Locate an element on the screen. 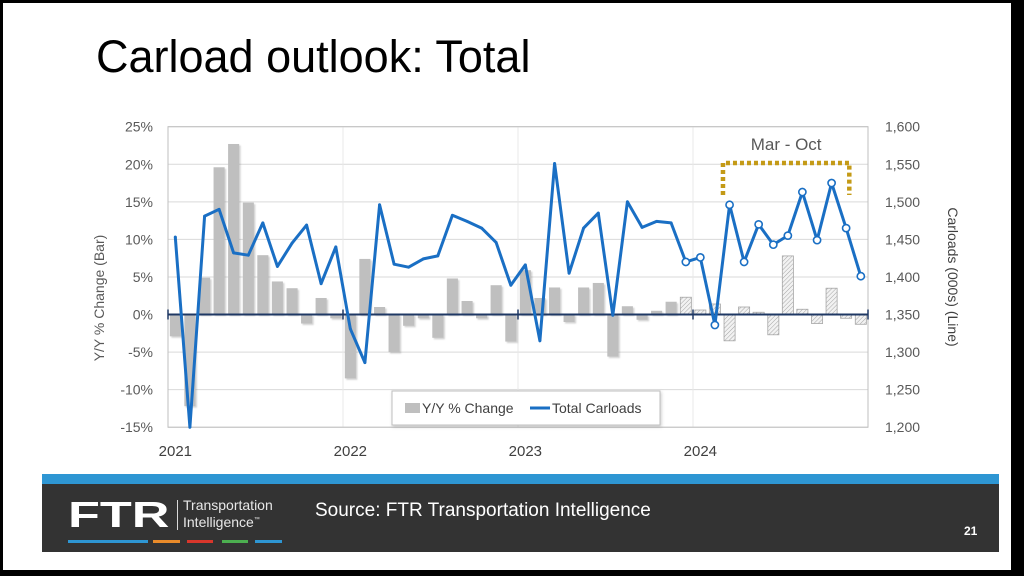 This screenshot has height=576, width=1024. y-left-tick-label: -10% is located at coordinates (136, 390).